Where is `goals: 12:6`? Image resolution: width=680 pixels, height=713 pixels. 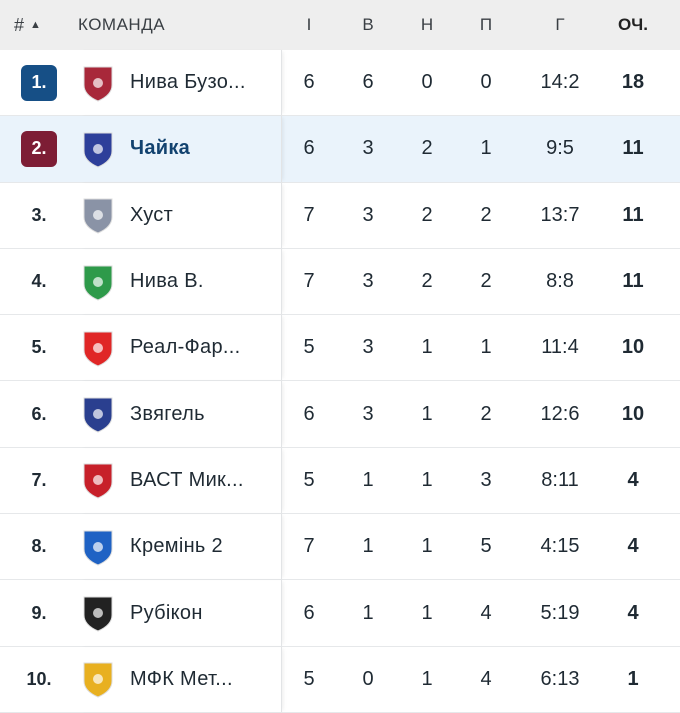 goals: 12:6 is located at coordinates (560, 413).